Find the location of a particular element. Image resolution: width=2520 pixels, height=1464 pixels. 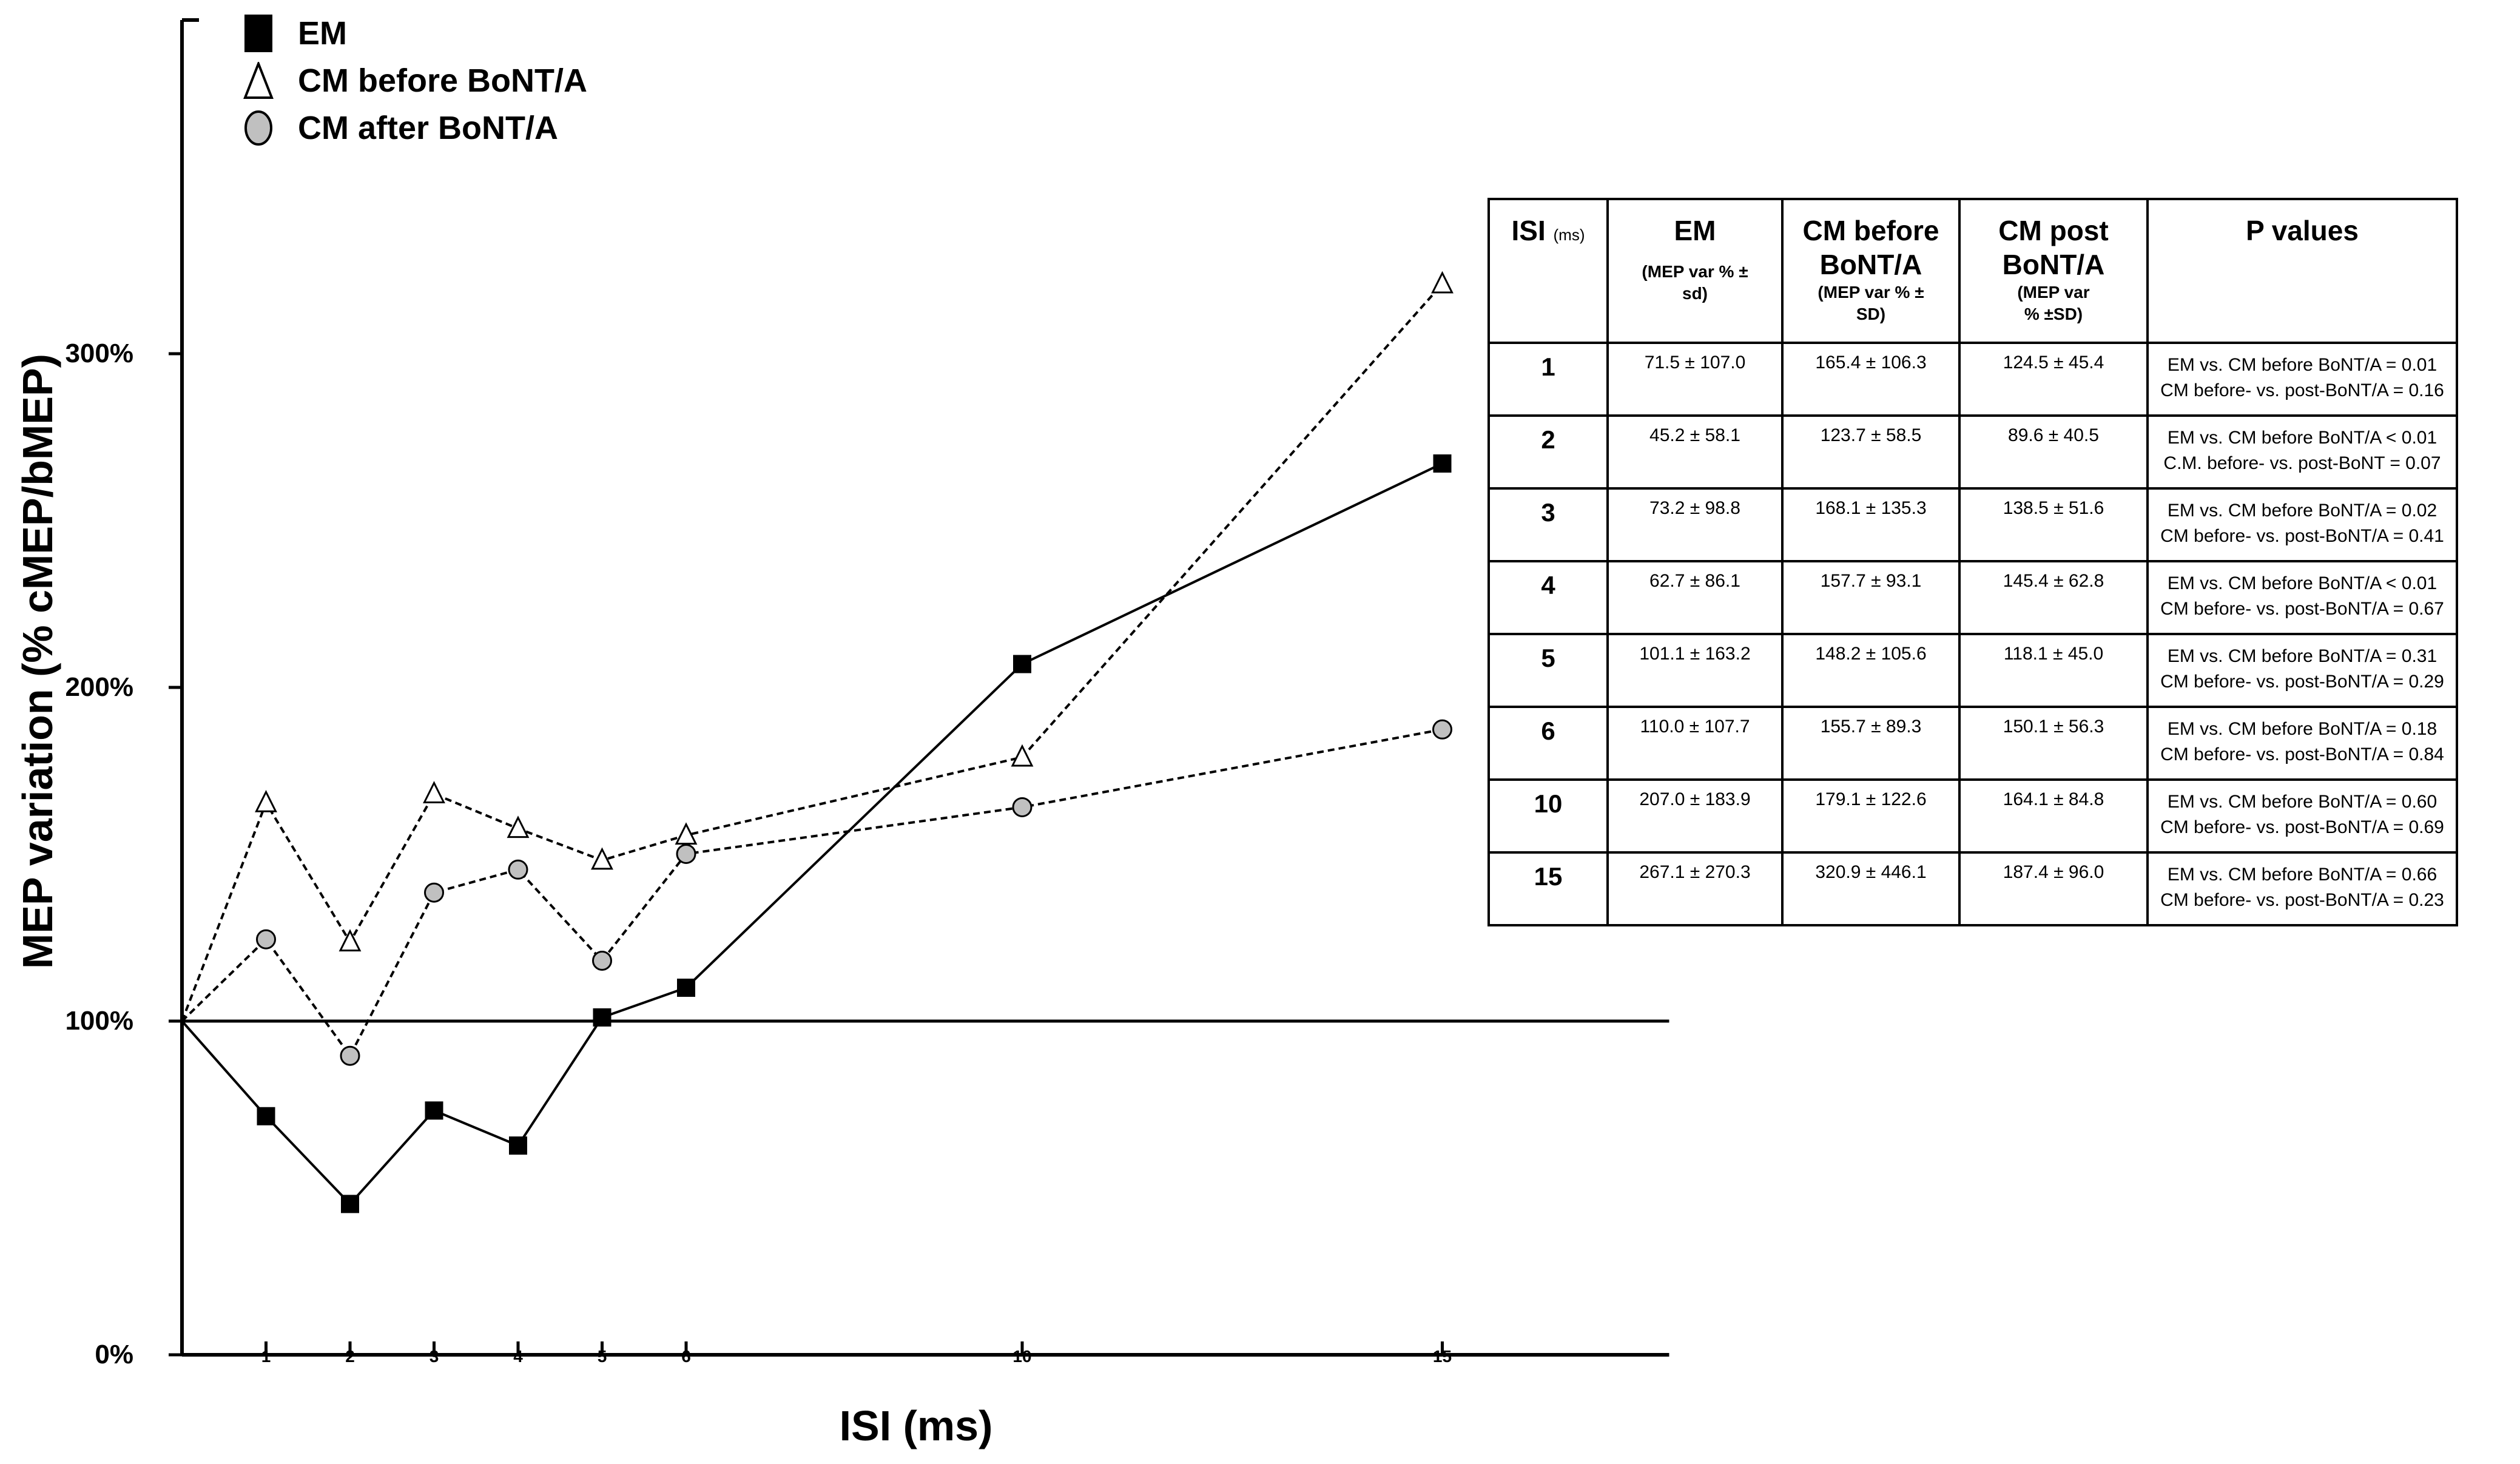

cell-p-values-text: CM before- vs. post-BoNT/A = 0.69 is located at coordinates (2302, 827).